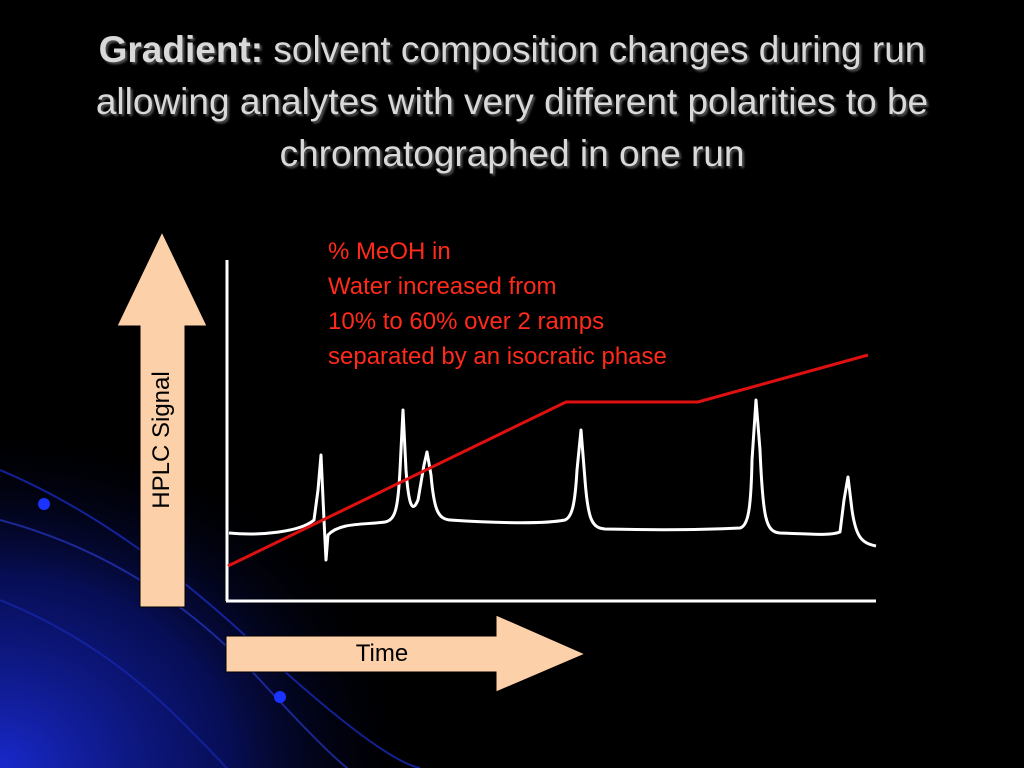 The width and height of the screenshot is (1024, 768). Describe the element at coordinates (382, 653) in the screenshot. I see `x-axis-label: Time` at that location.